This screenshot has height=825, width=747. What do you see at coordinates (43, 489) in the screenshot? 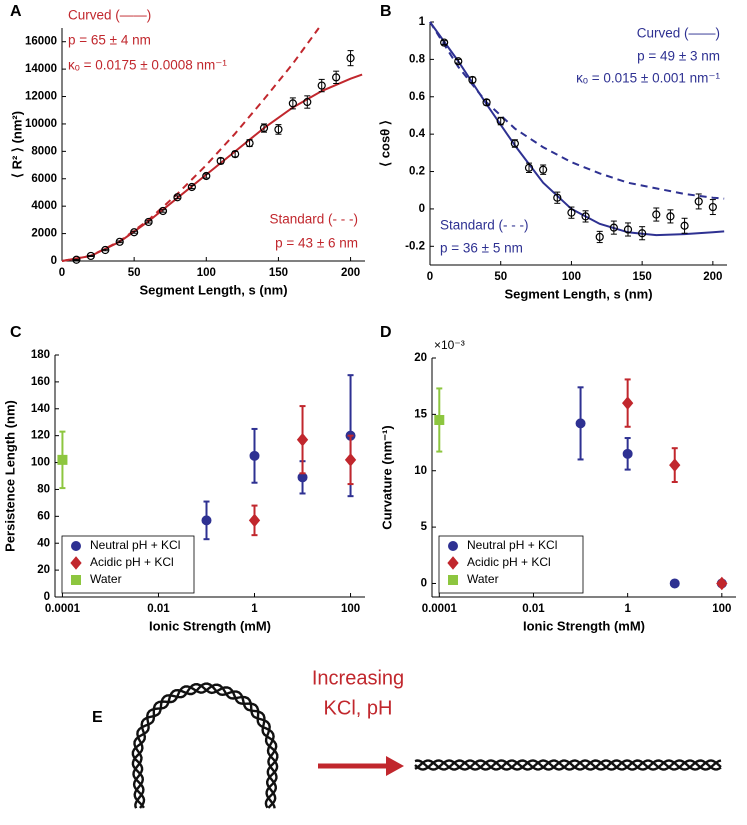
I see `y-tick-label: 80` at bounding box center [43, 489].